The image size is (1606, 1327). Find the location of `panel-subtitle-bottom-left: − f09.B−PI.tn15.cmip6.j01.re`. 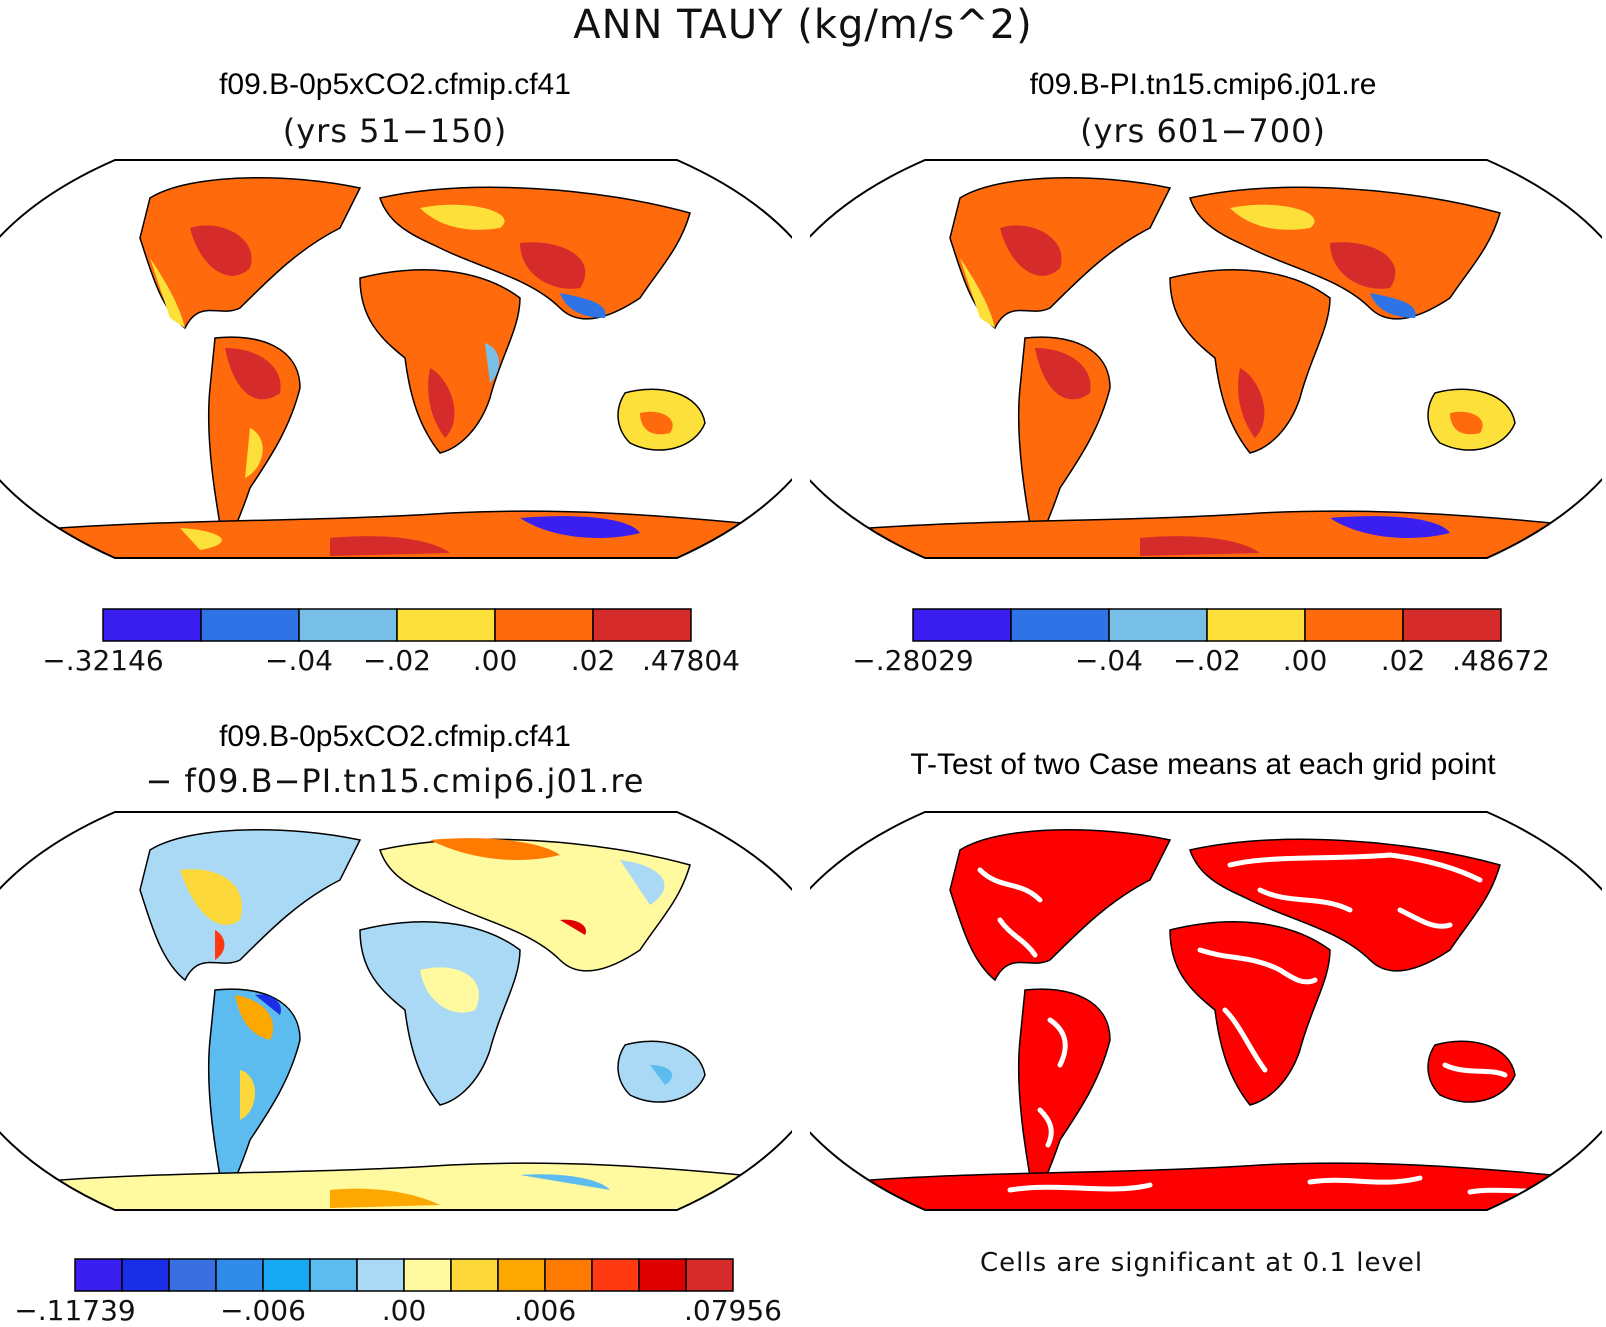

panel-subtitle-bottom-left: − f09.B−PI.tn15.cmip6.j01.re is located at coordinates (395, 781).